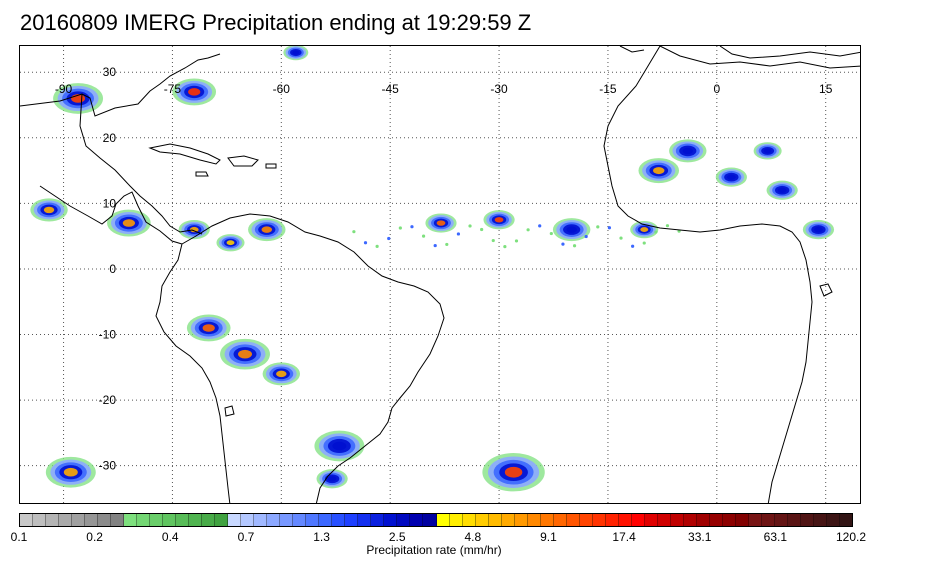 Image resolution: width=944 pixels, height=571 pixels. Describe the element at coordinates (19, 537) in the screenshot. I see `colorbar-tick-label: 0.1` at that location.